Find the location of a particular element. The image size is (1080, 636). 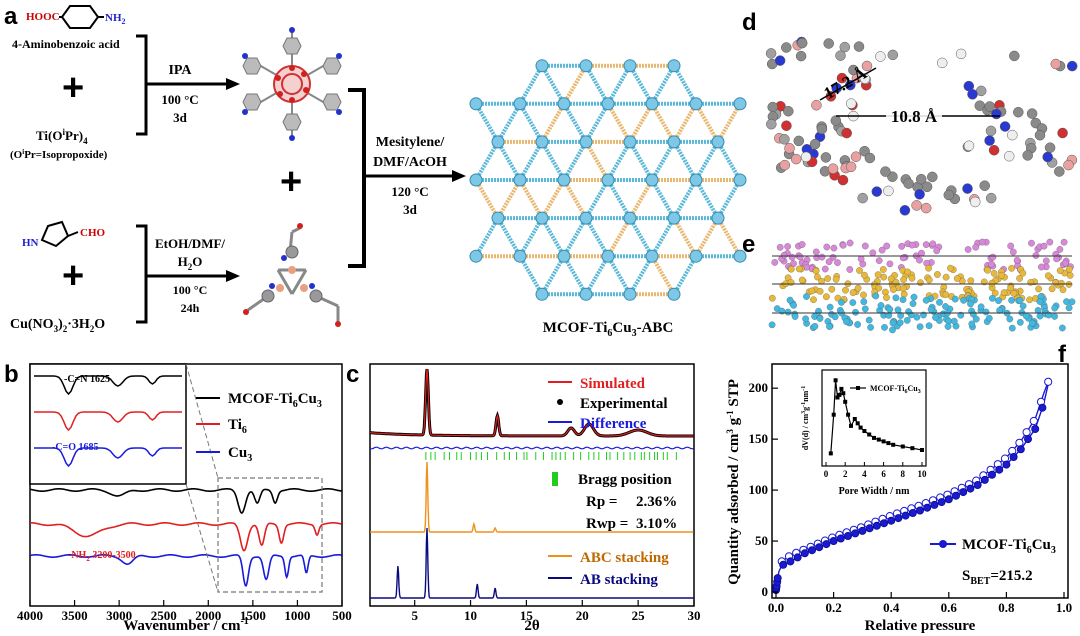

pxrd-tick-label: 15 is located at coordinates (527, 615).